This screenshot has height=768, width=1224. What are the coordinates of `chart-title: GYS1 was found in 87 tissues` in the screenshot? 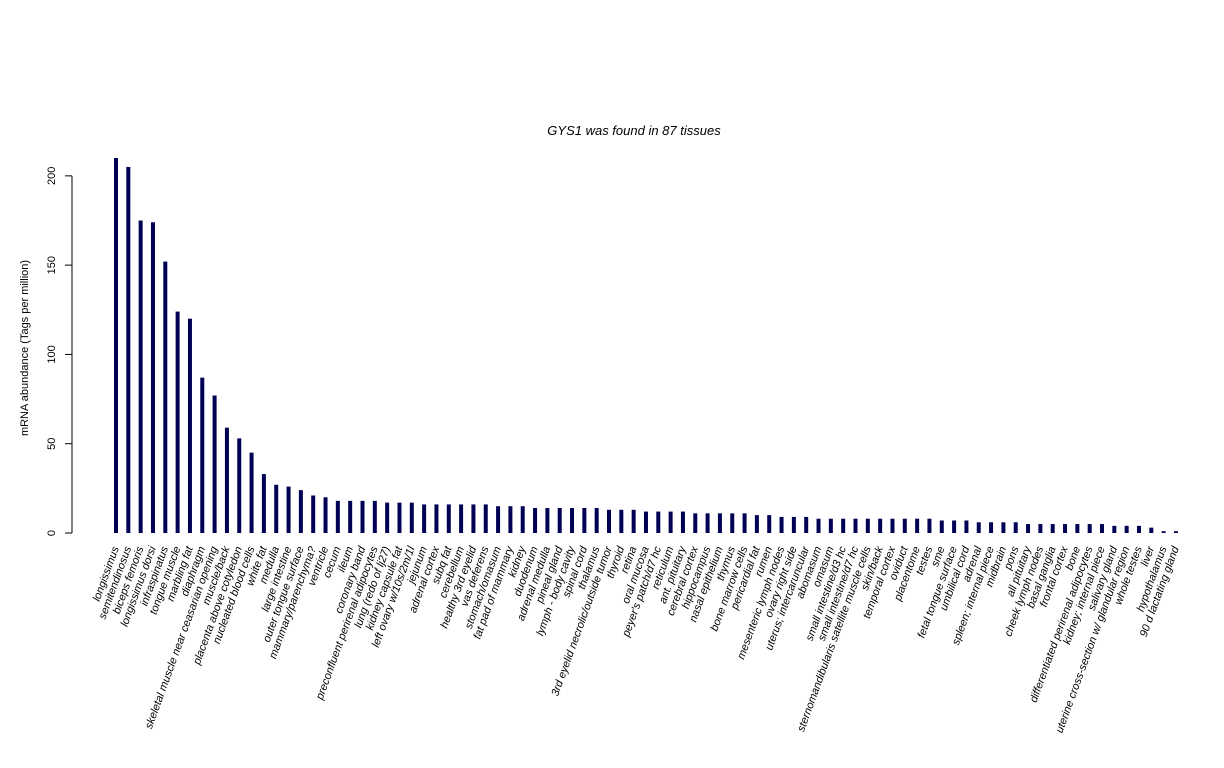 It's located at (634, 130).